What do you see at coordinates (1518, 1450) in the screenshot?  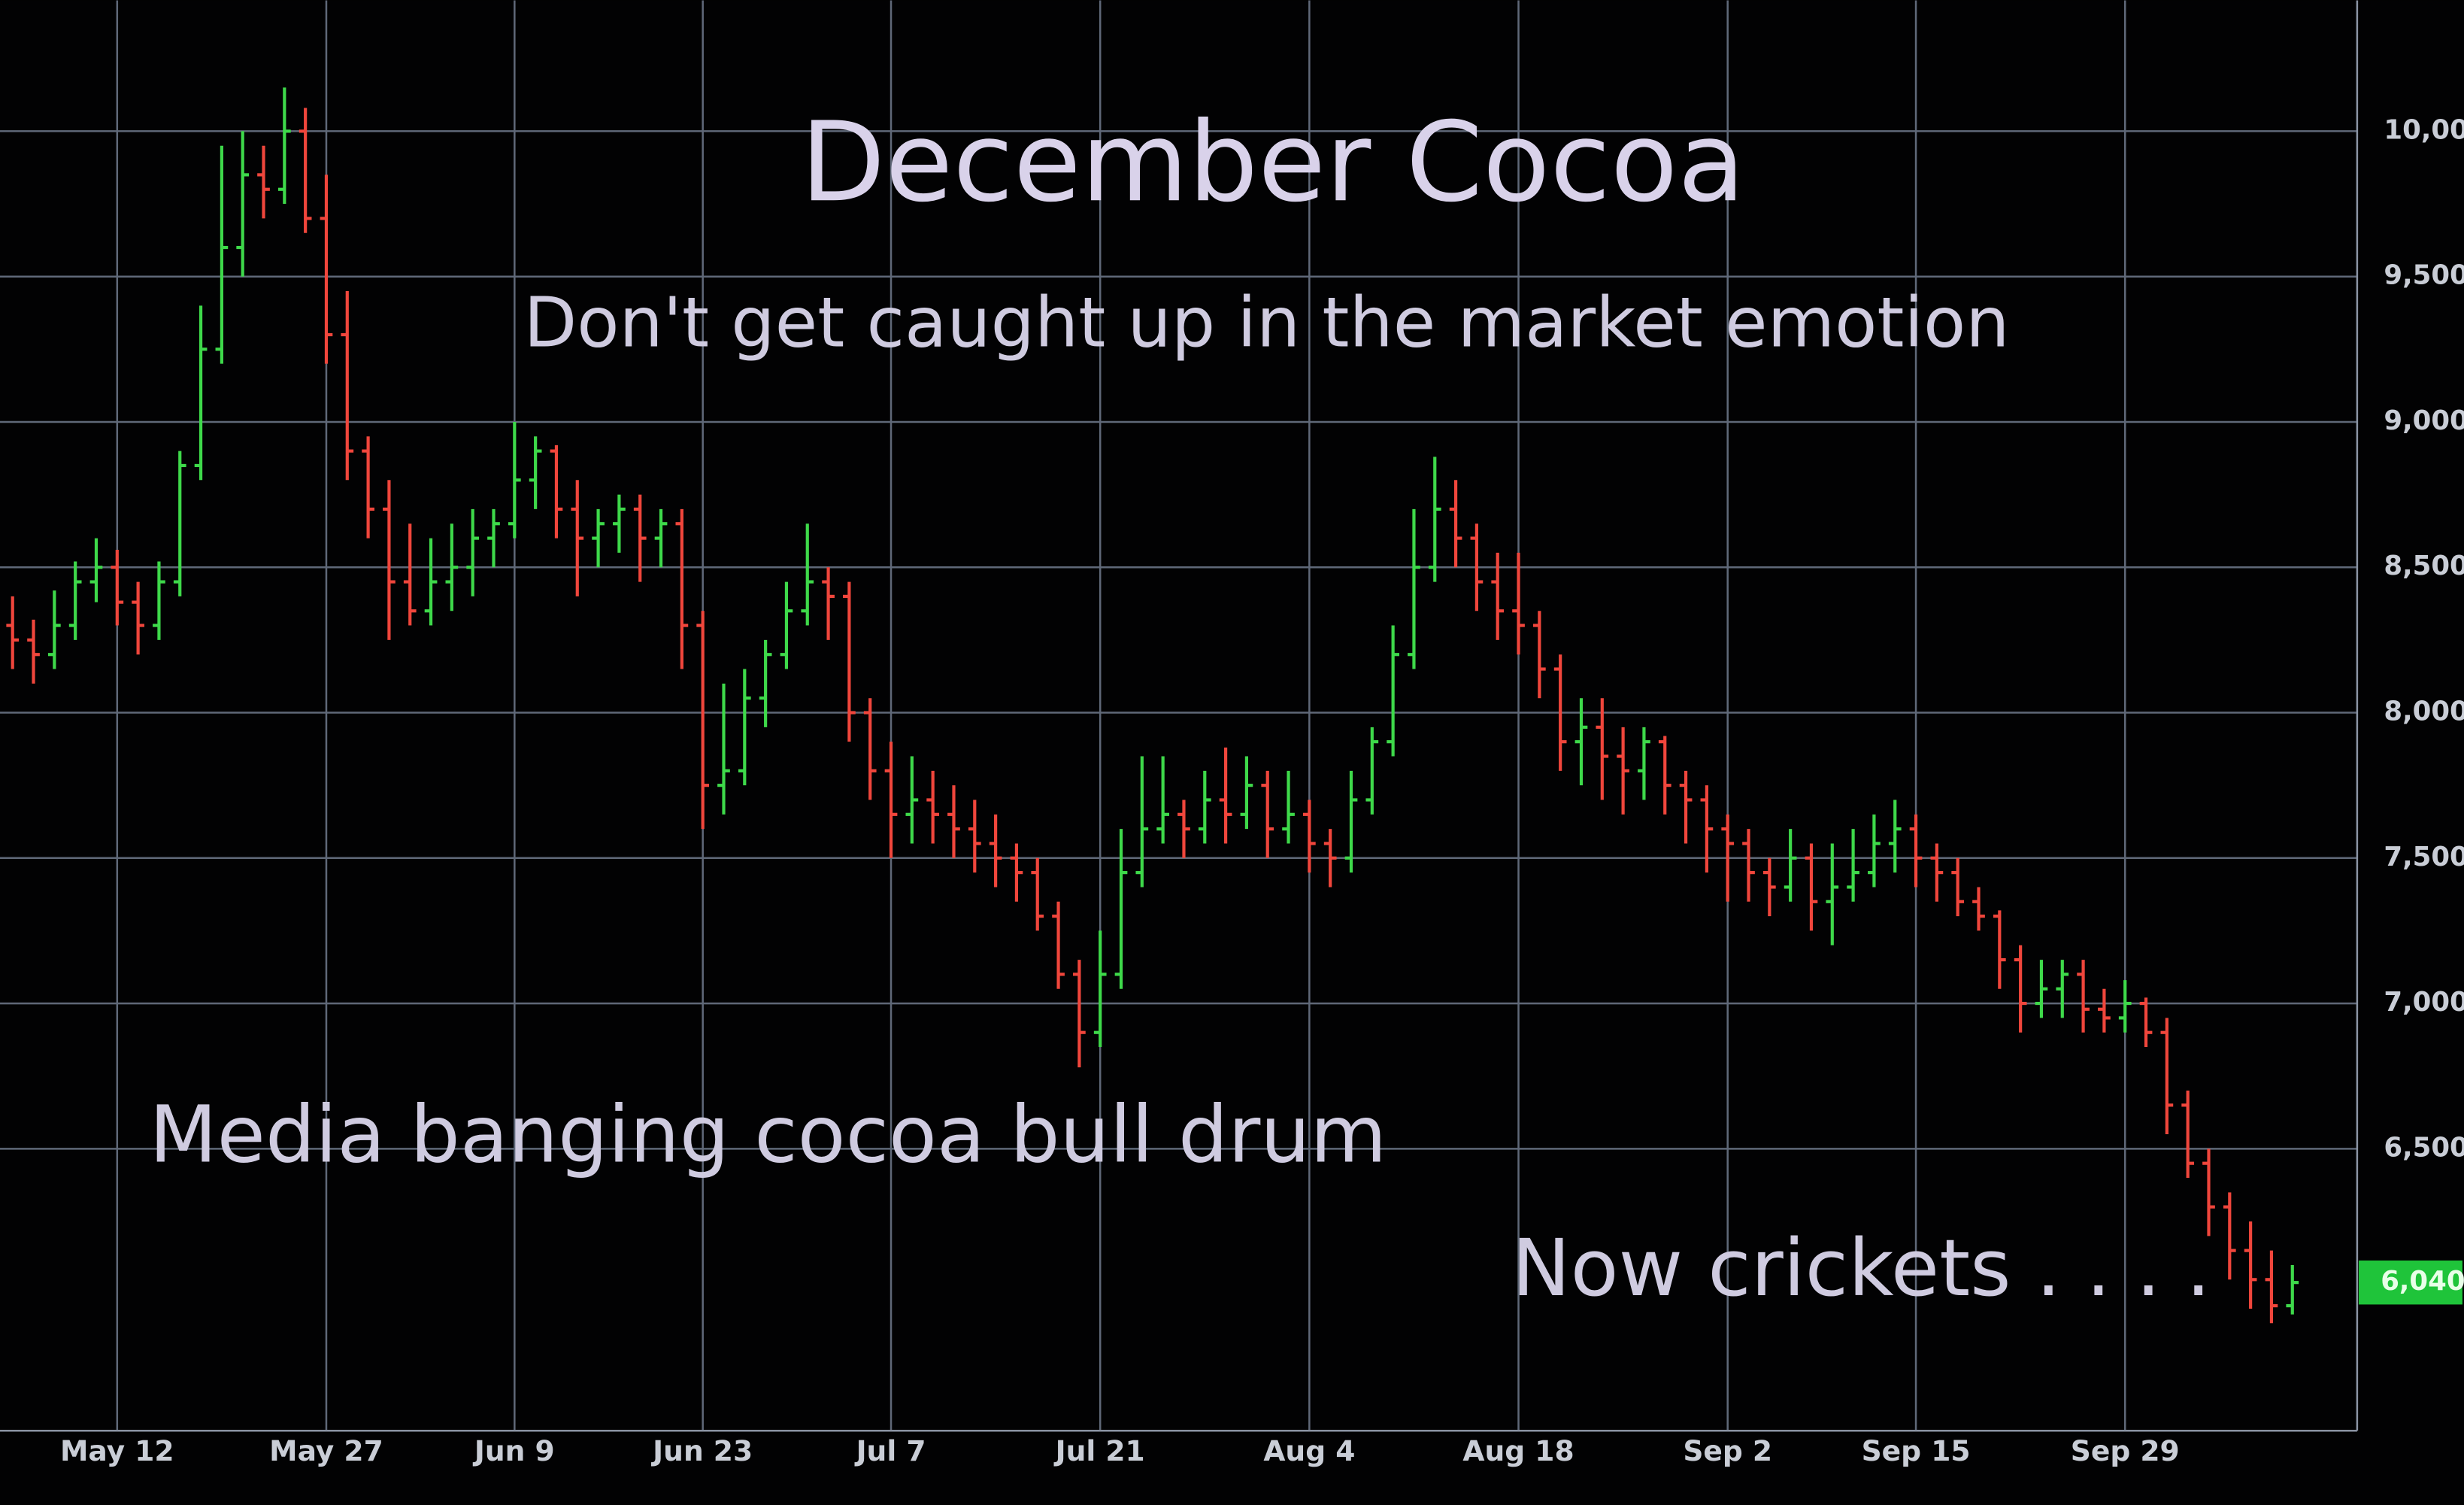 I see `x-tick-label: Aug 18` at bounding box center [1518, 1450].